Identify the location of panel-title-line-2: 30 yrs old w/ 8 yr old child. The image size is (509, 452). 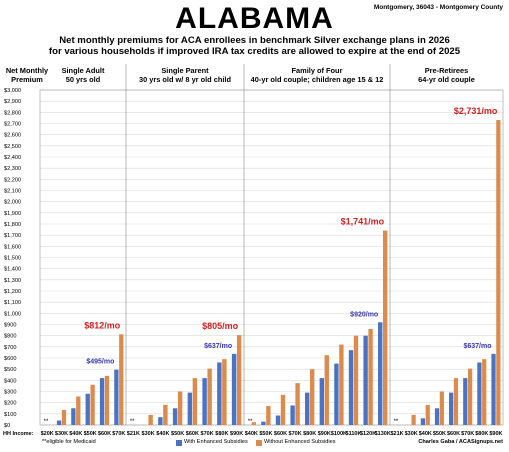
(184, 79).